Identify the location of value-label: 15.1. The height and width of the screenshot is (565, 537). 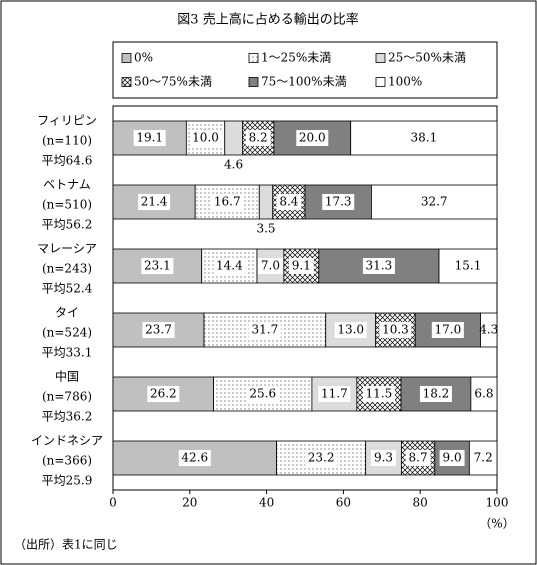
(468, 266).